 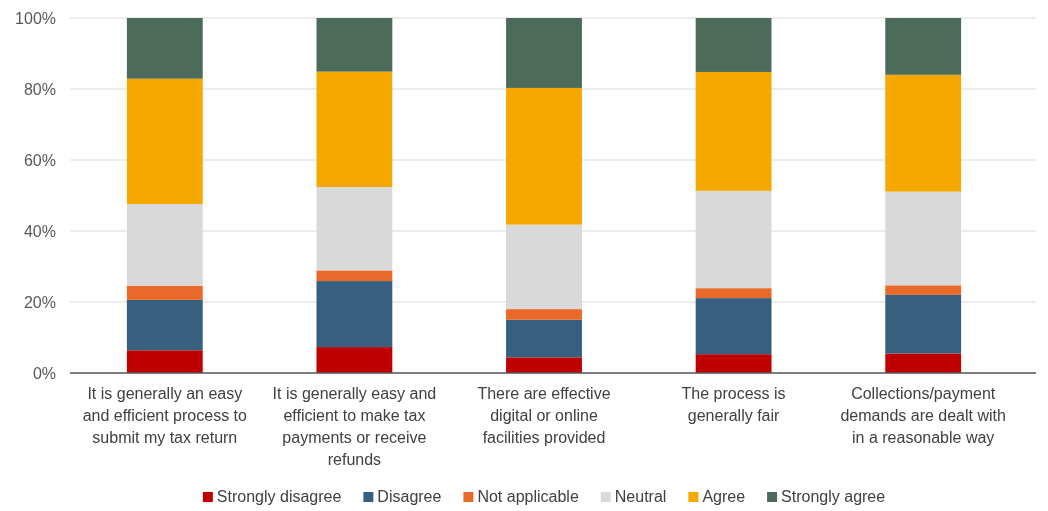 What do you see at coordinates (528, 496) in the screenshot?
I see `legend-label: Not applicable` at bounding box center [528, 496].